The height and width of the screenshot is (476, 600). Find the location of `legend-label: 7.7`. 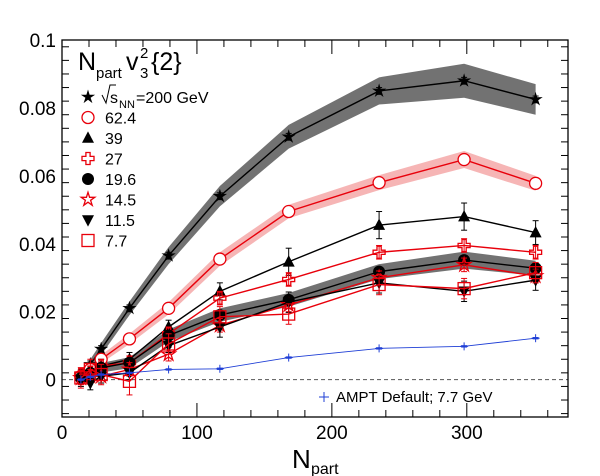

legend-label: 7.7 is located at coordinates (116, 242).